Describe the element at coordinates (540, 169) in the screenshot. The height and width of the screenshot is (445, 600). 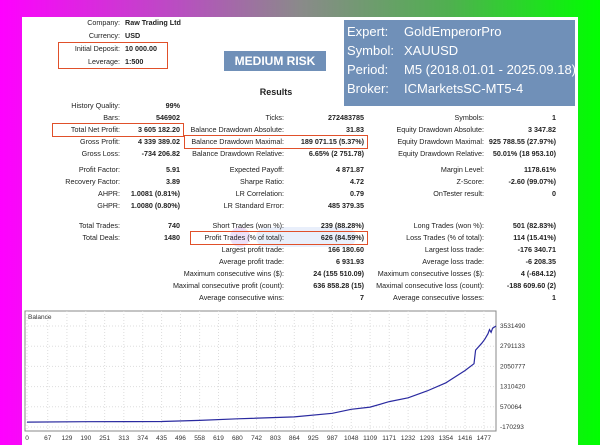
I see `stat-value: 1178.61%` at that location.